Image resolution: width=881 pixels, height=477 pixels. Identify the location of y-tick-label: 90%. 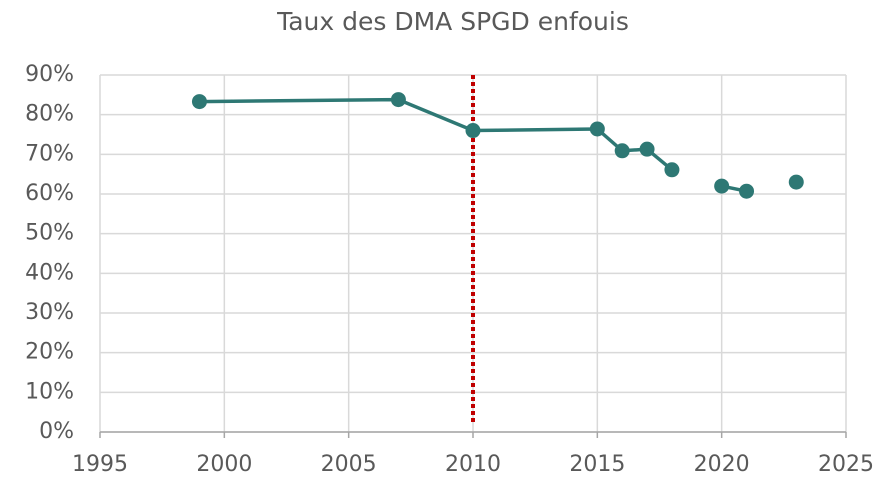
(49, 74).